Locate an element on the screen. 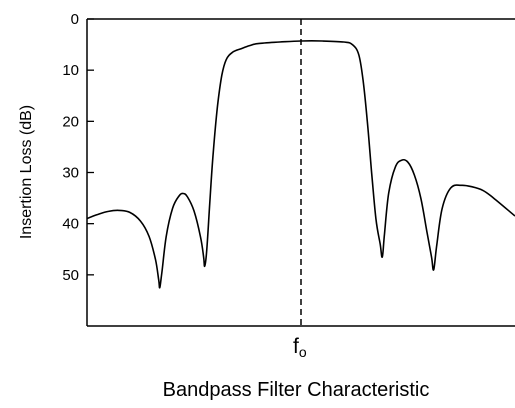 The height and width of the screenshot is (408, 515). chart-caption: Bandpass Filter Characteristic is located at coordinates (296, 390).